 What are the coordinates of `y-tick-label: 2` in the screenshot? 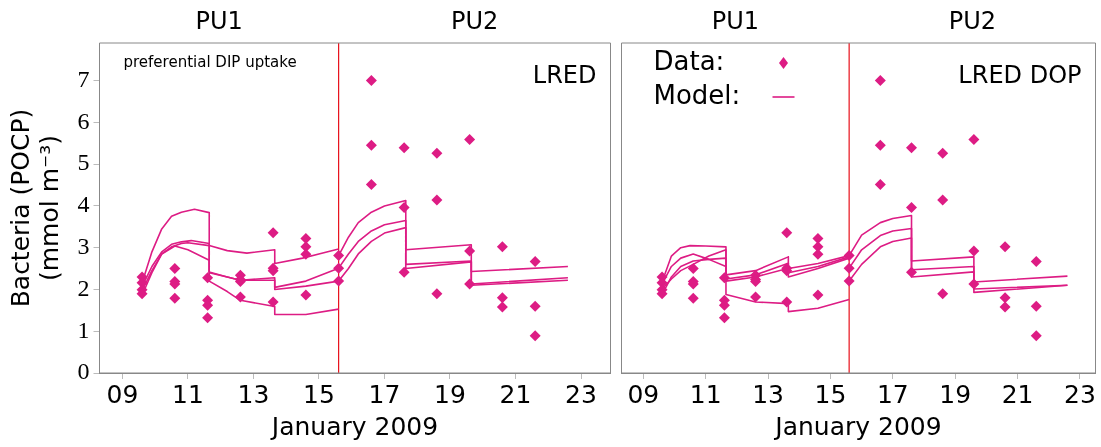 It's located at (83, 287).